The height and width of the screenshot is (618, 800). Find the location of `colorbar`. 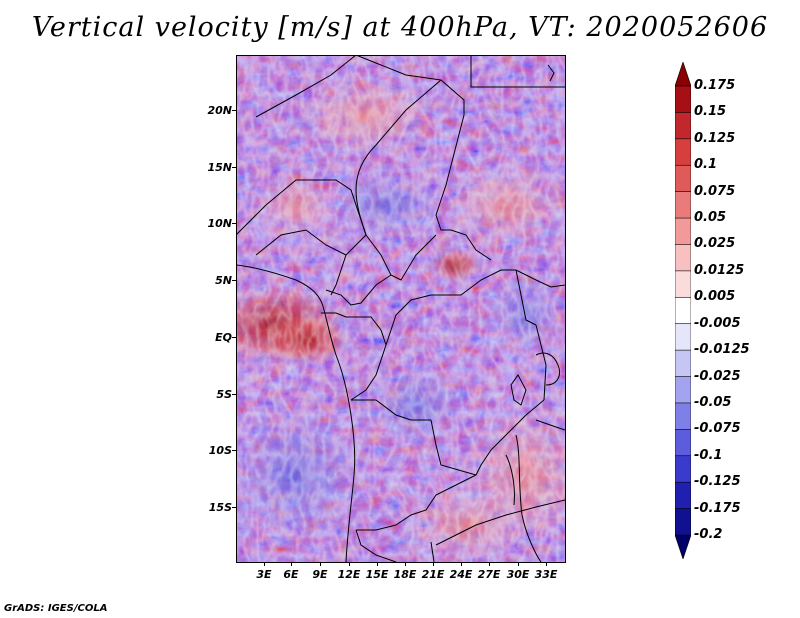

colorbar is located at coordinates (683, 310).